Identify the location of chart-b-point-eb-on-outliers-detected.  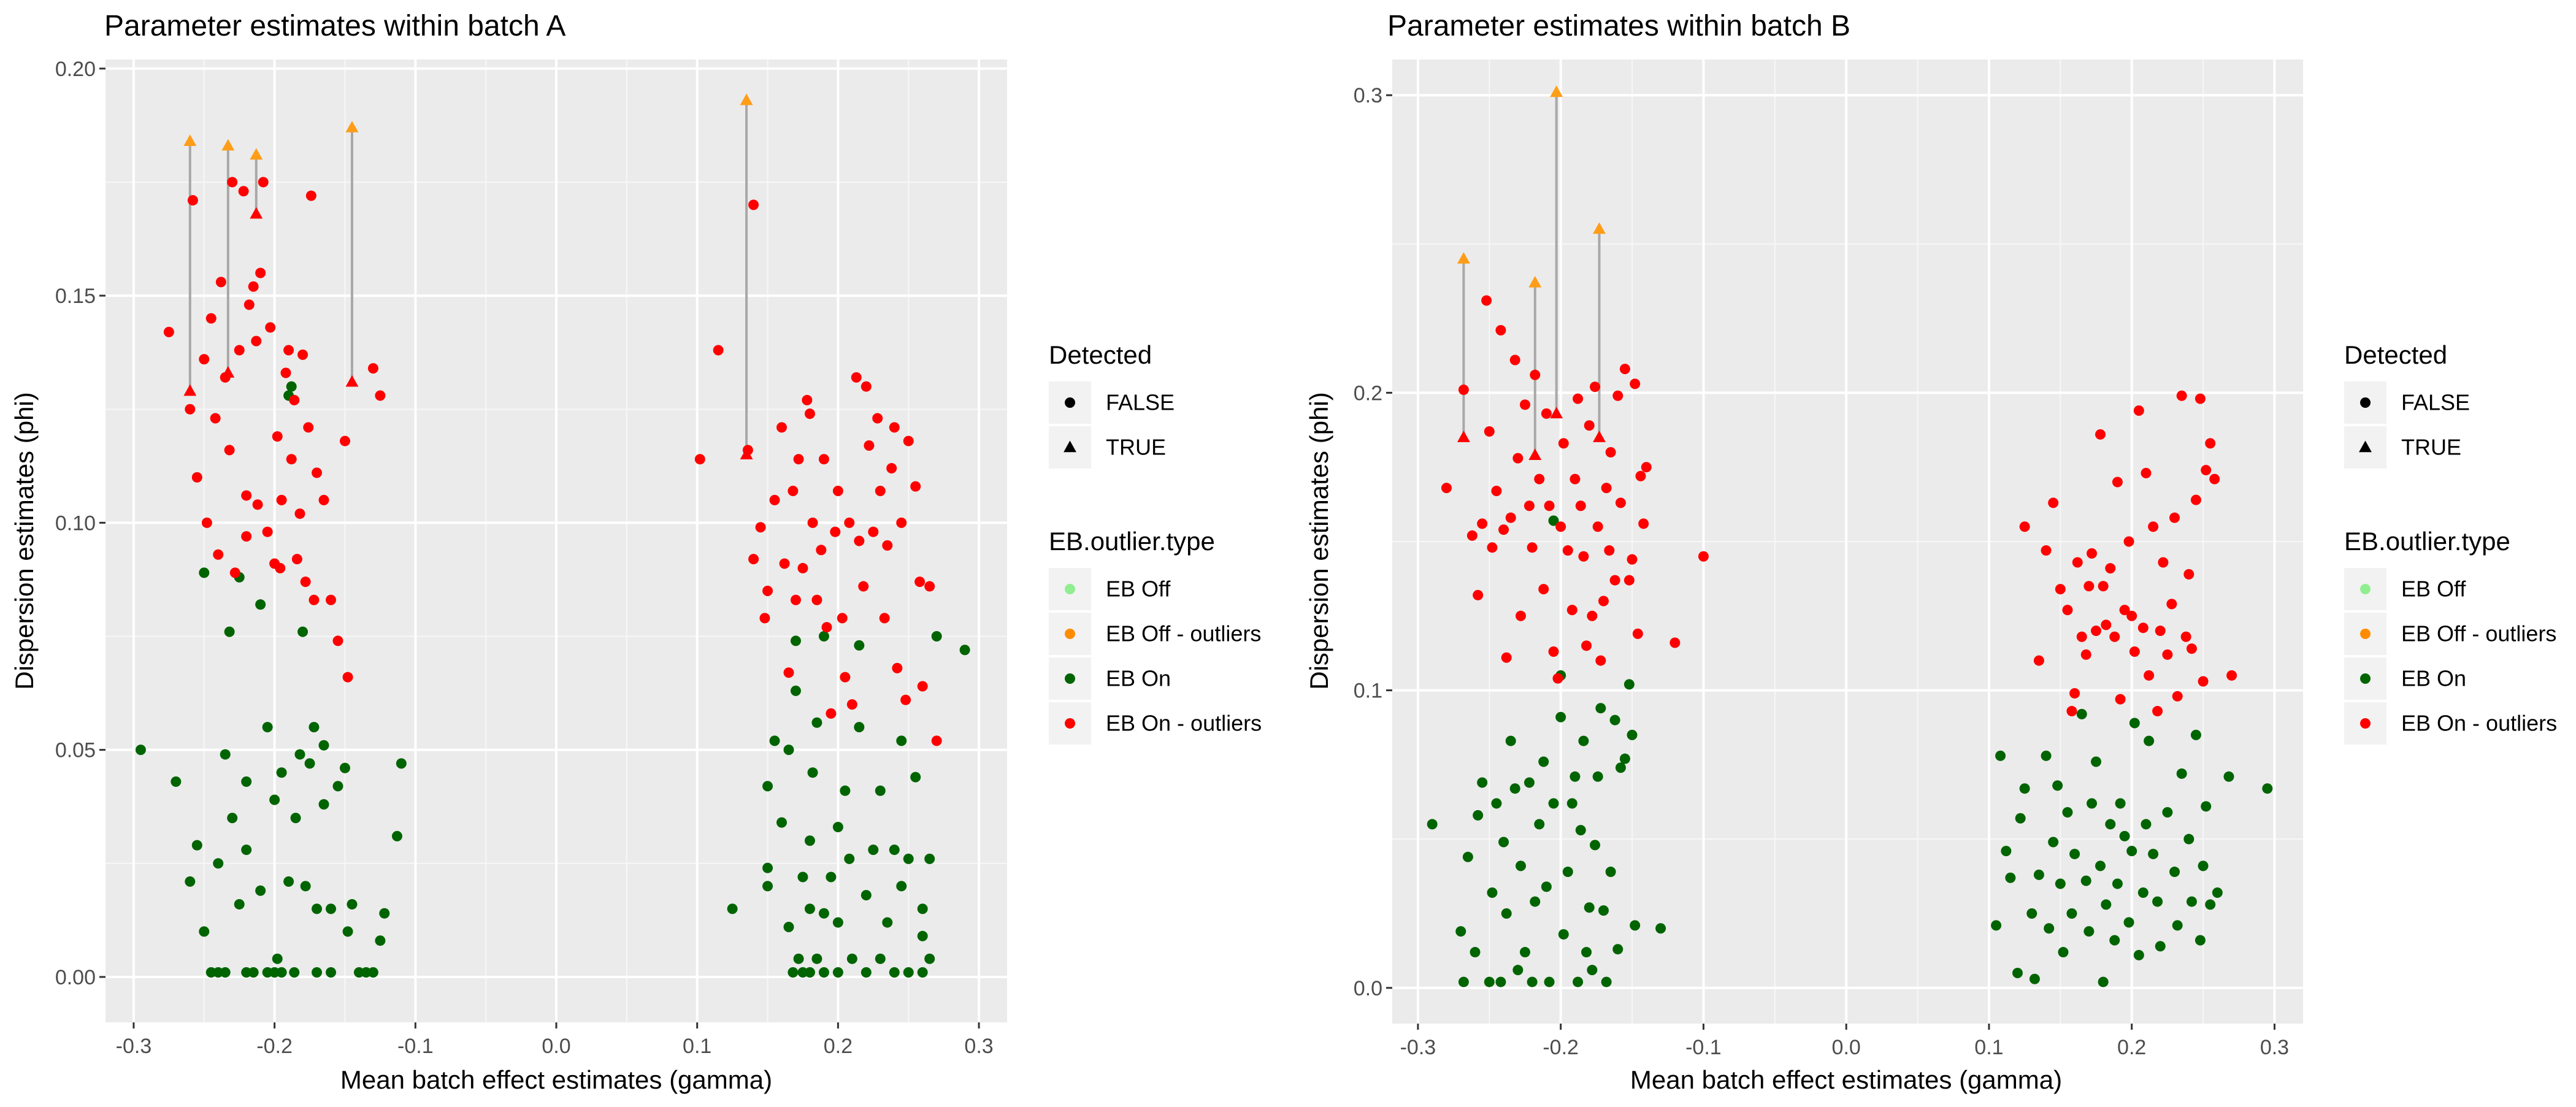
(1556, 413).